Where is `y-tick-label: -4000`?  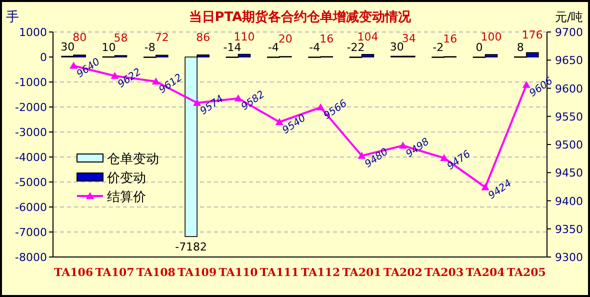 y-tick-label: -4000 is located at coordinates (31, 157).